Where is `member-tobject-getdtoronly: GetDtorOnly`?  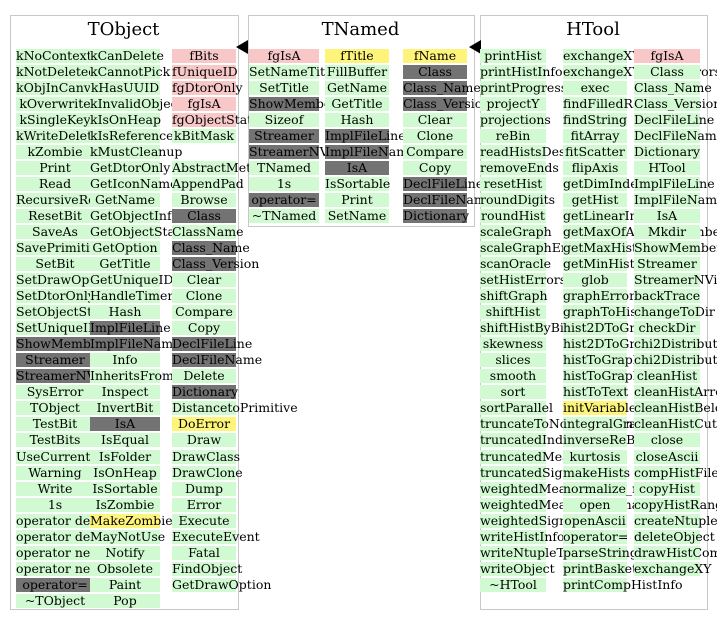 member-tobject-getdtoronly: GetDtorOnly is located at coordinates (130, 167).